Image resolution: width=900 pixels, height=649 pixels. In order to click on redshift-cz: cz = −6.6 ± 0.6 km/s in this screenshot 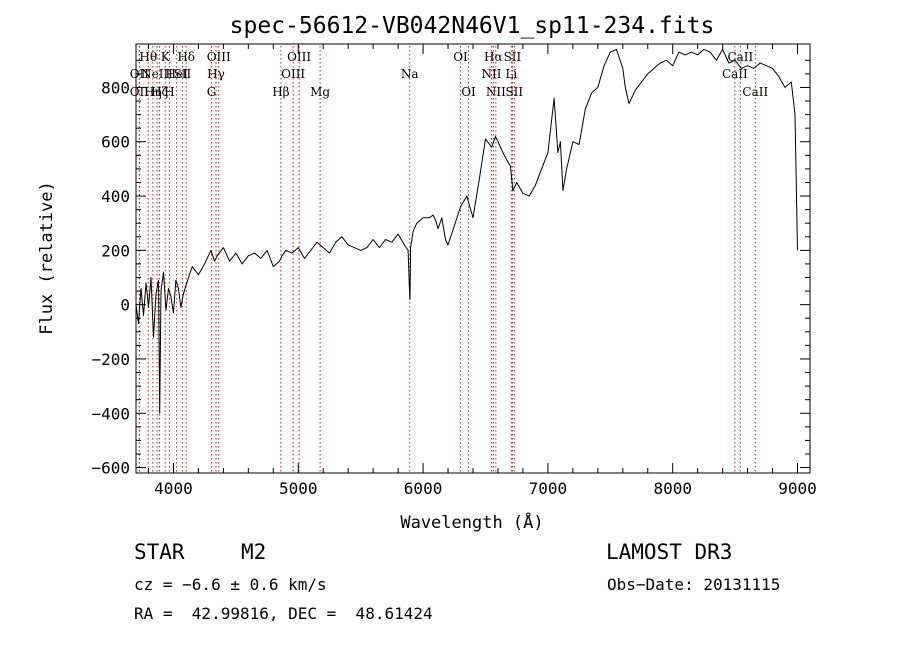, I will do `click(230, 584)`.